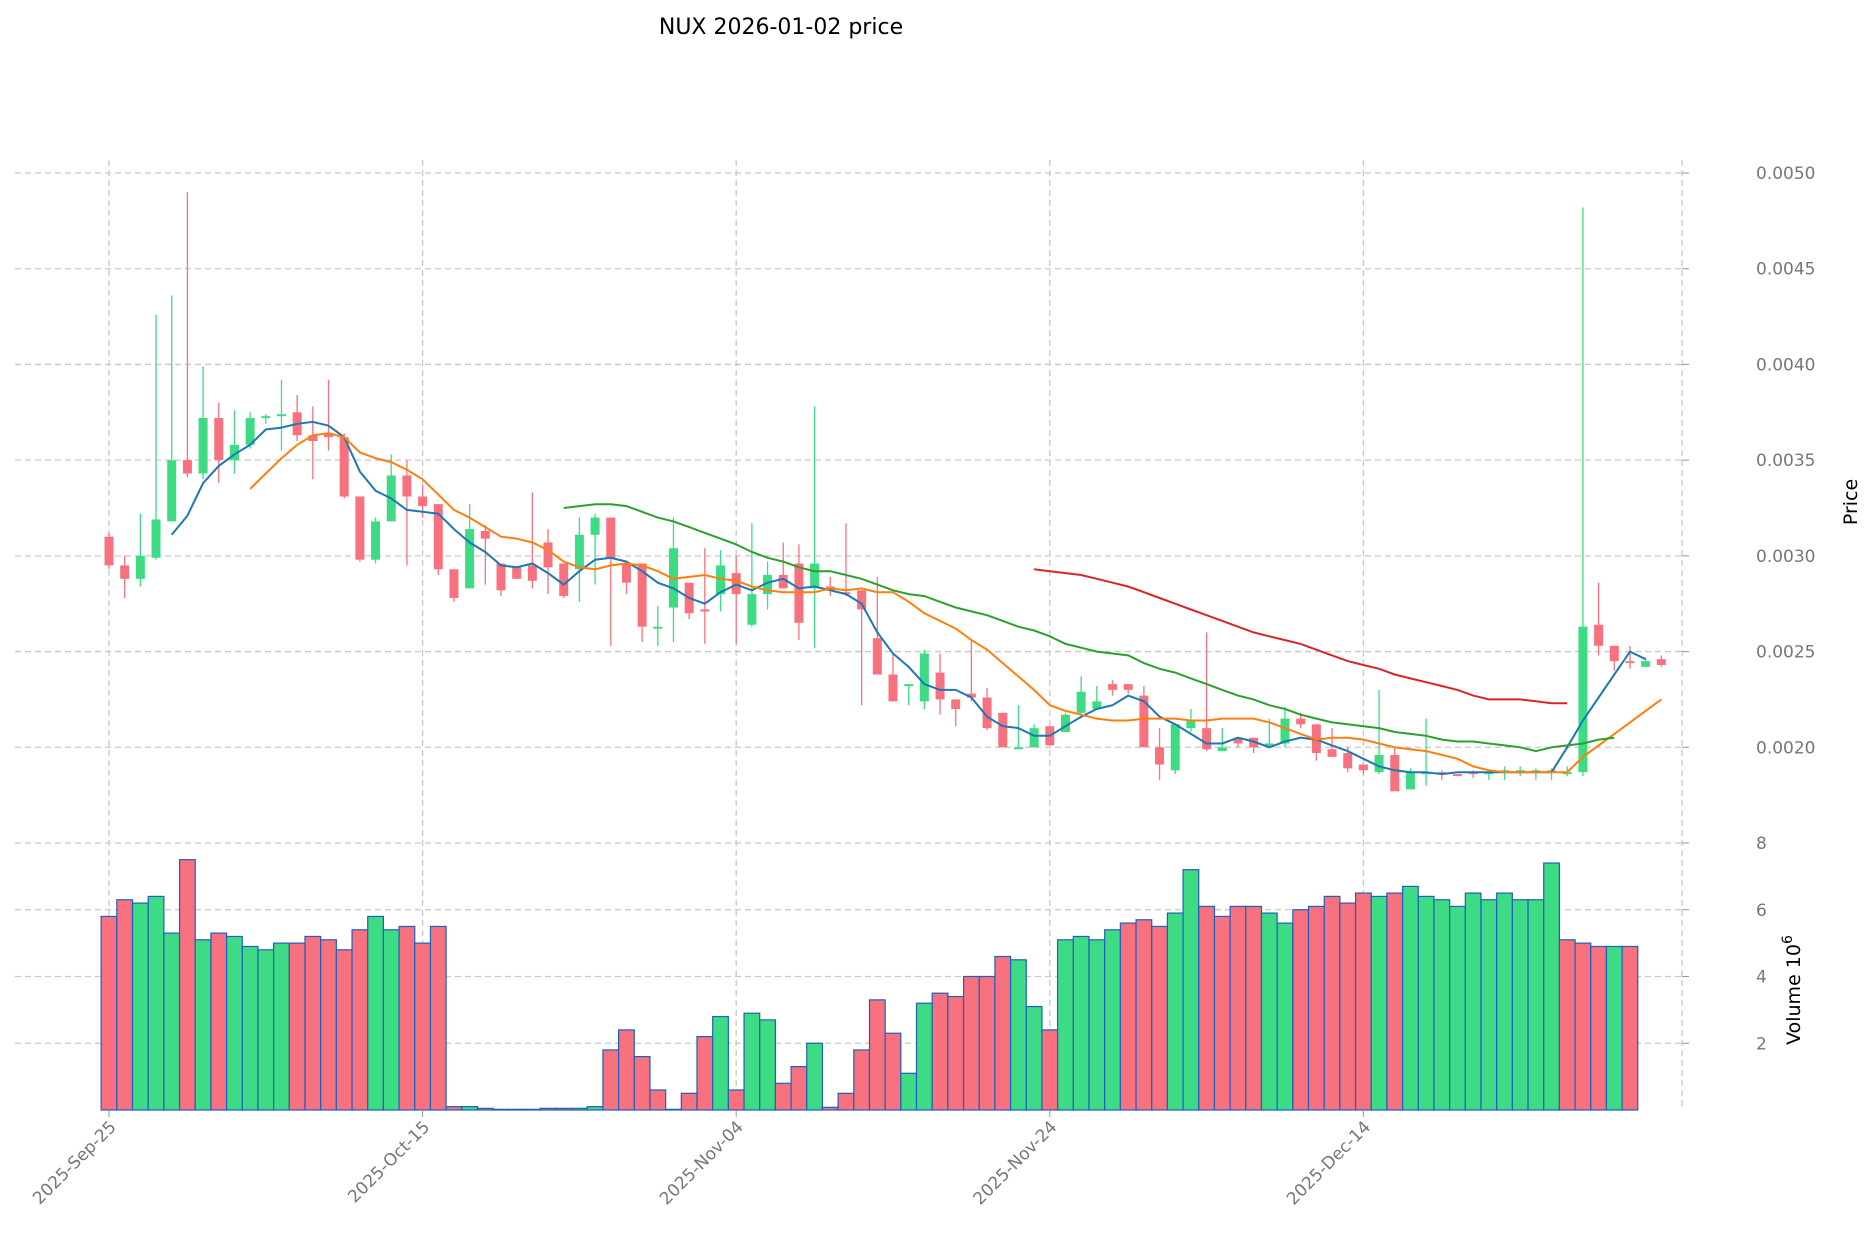 The height and width of the screenshot is (1246, 1873). I want to click on price-tick-label: 0.0045, so click(1785, 270).